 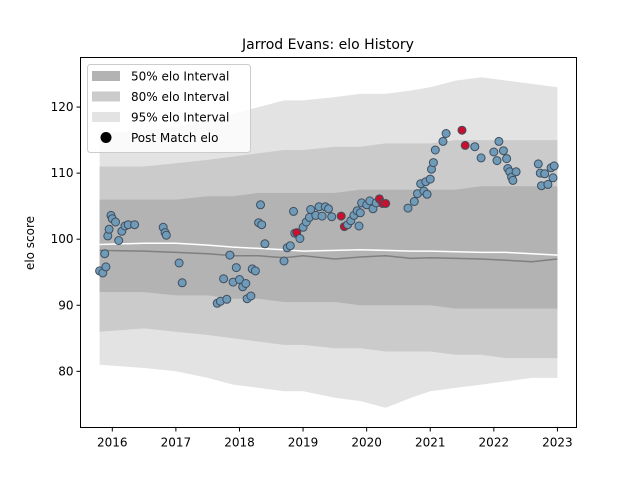 I want to click on x-tick-label: 2018, so click(x=239, y=443).